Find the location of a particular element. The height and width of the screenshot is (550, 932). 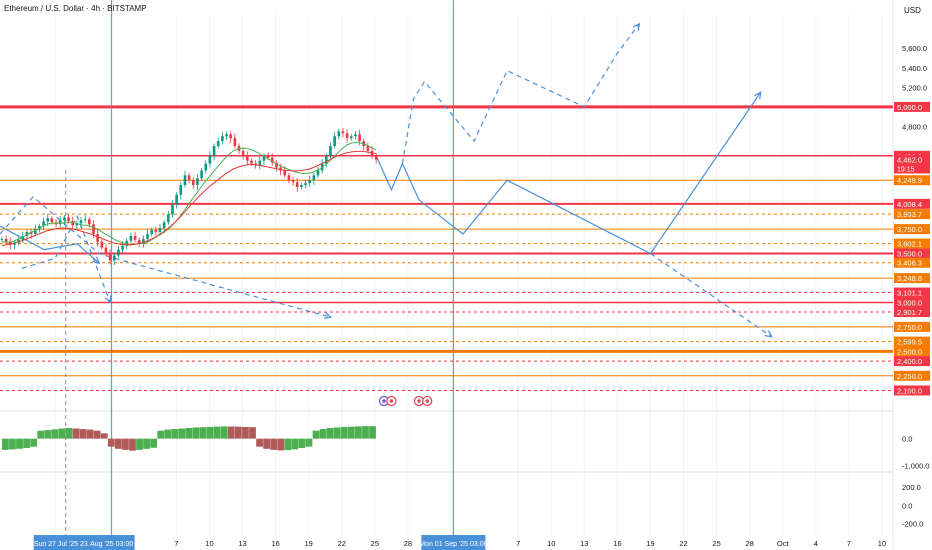

level-label-text: 3,602.1 is located at coordinates (909, 244).